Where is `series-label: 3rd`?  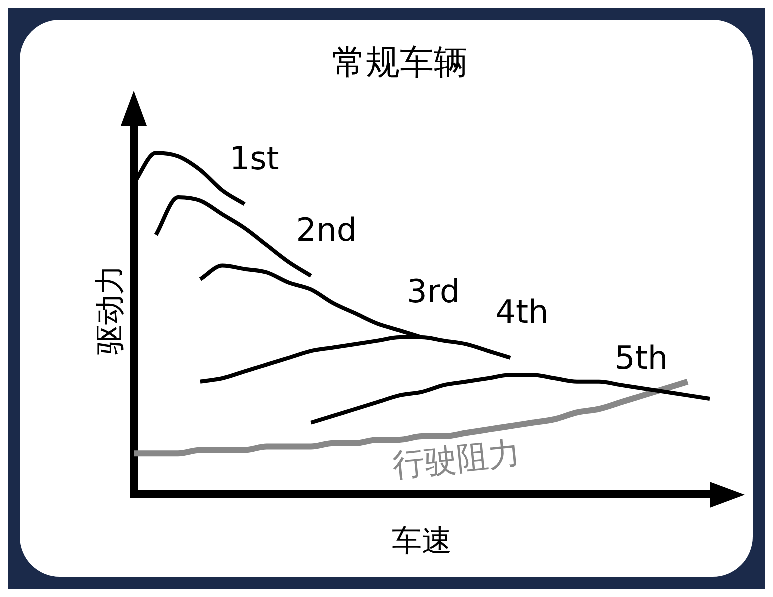 series-label: 3rd is located at coordinates (433, 291).